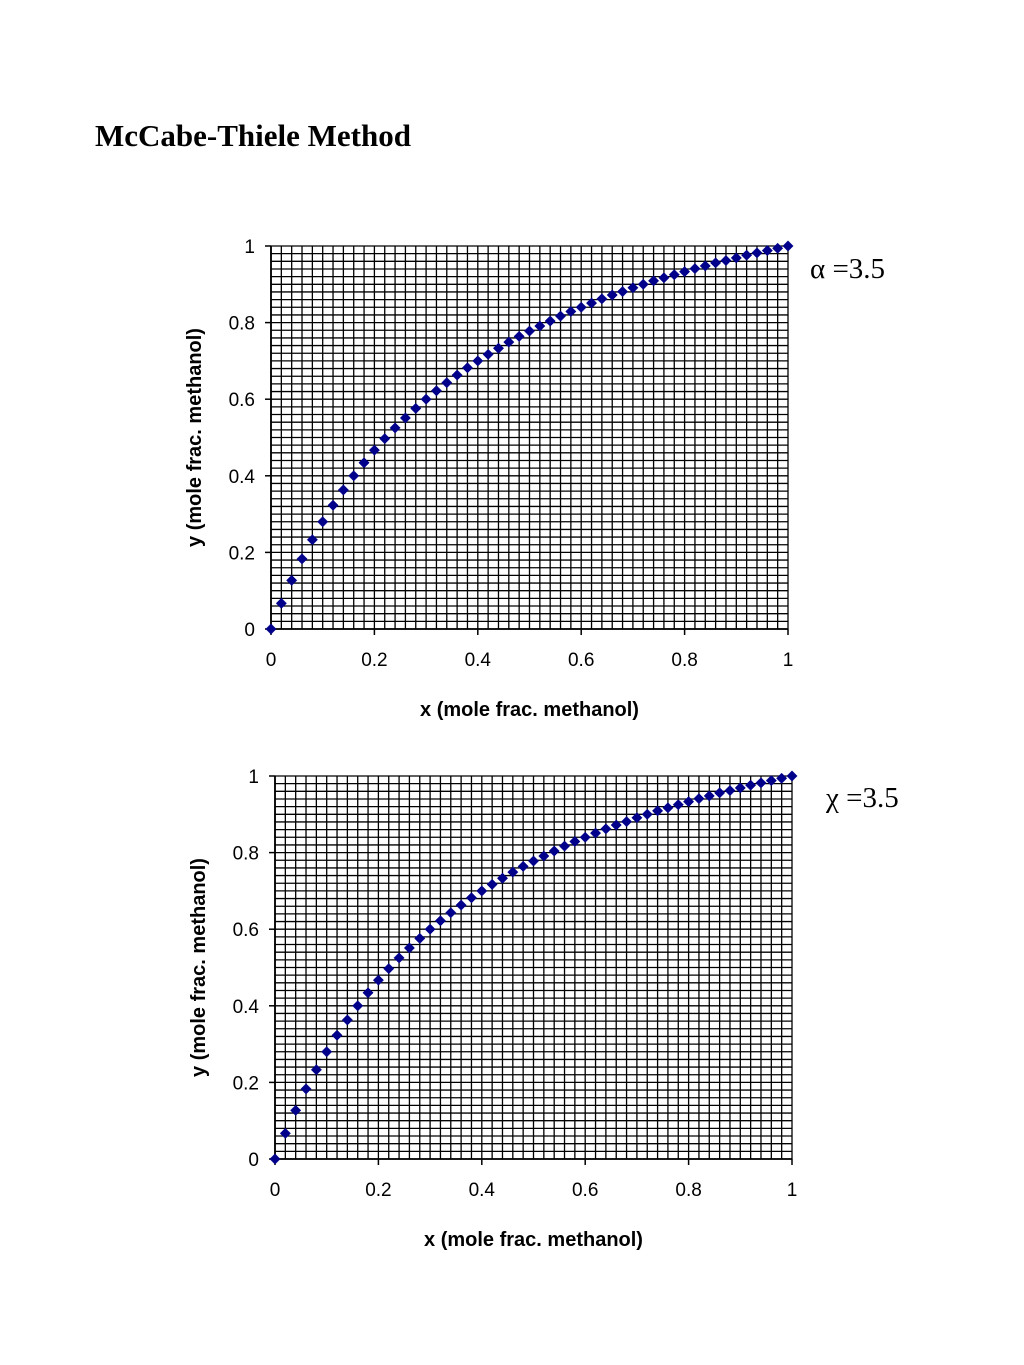 Image resolution: width=1024 pixels, height=1365 pixels. Describe the element at coordinates (275, 1190) in the screenshot. I see `x-tick-label: 0` at that location.